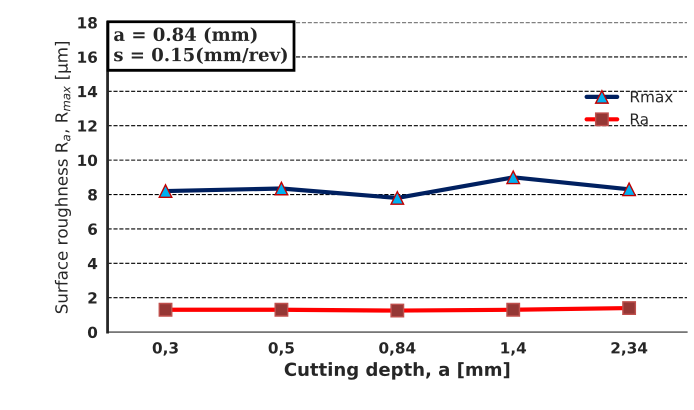 This screenshot has width=694, height=410. I want to click on y-tick-label: 2, so click(92, 298).